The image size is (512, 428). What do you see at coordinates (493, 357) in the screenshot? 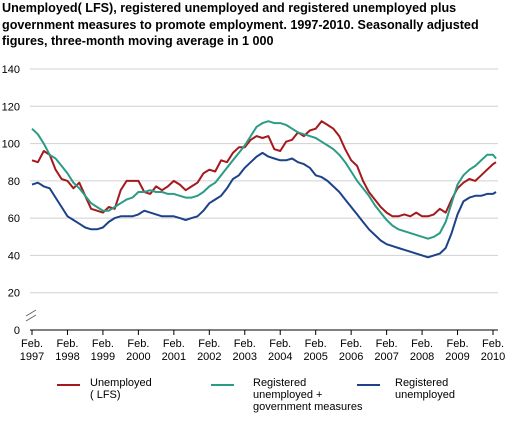
I see `x-tick-label: 2010` at bounding box center [493, 357].